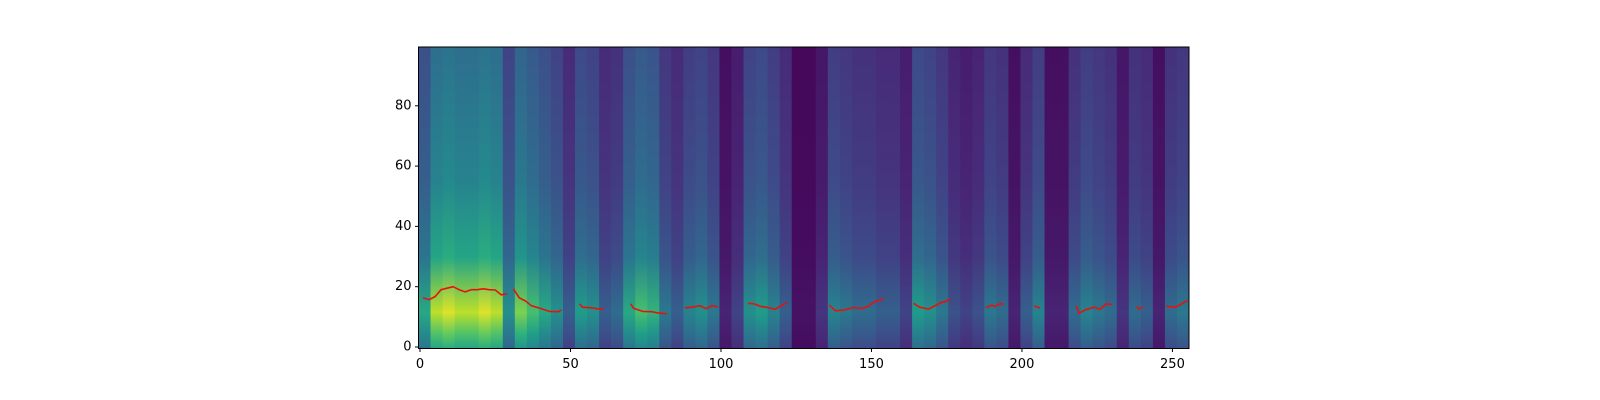 The height and width of the screenshot is (400, 1600). What do you see at coordinates (403, 286) in the screenshot?
I see `y-tick-label: 20` at bounding box center [403, 286].